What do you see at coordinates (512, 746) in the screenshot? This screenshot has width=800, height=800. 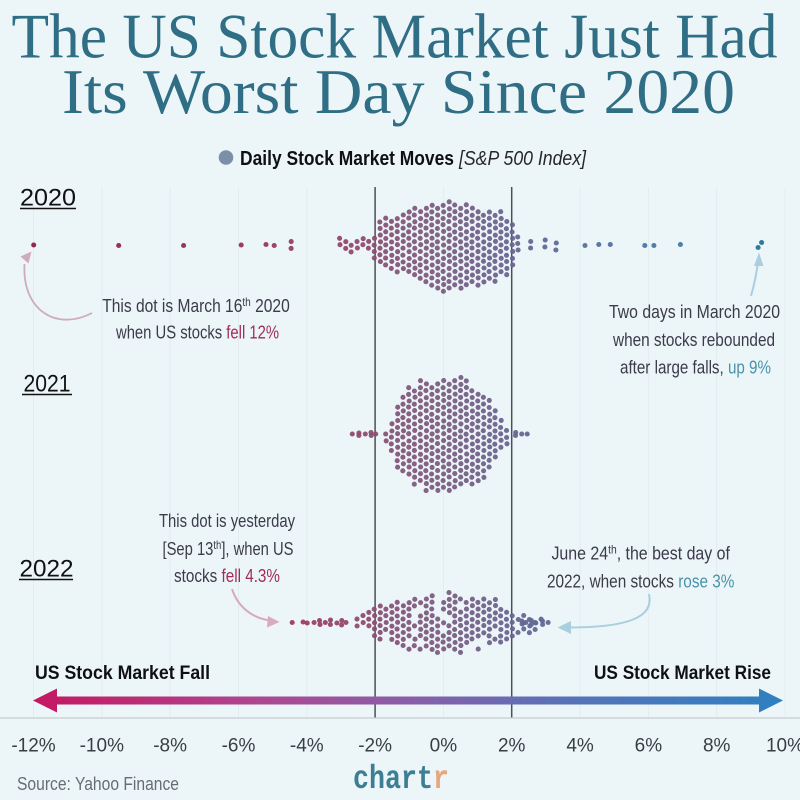 I see `svg-text: 2%` at bounding box center [512, 746].